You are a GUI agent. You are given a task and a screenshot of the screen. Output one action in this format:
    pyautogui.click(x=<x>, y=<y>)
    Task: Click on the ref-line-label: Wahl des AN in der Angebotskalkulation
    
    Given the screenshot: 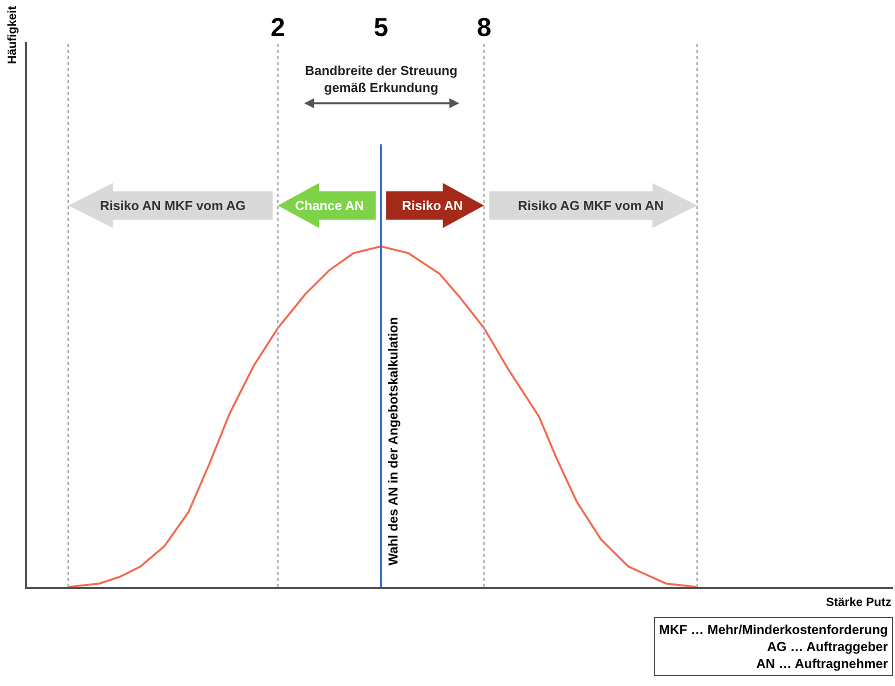 What is the action you would take?
    pyautogui.click(x=392, y=441)
    